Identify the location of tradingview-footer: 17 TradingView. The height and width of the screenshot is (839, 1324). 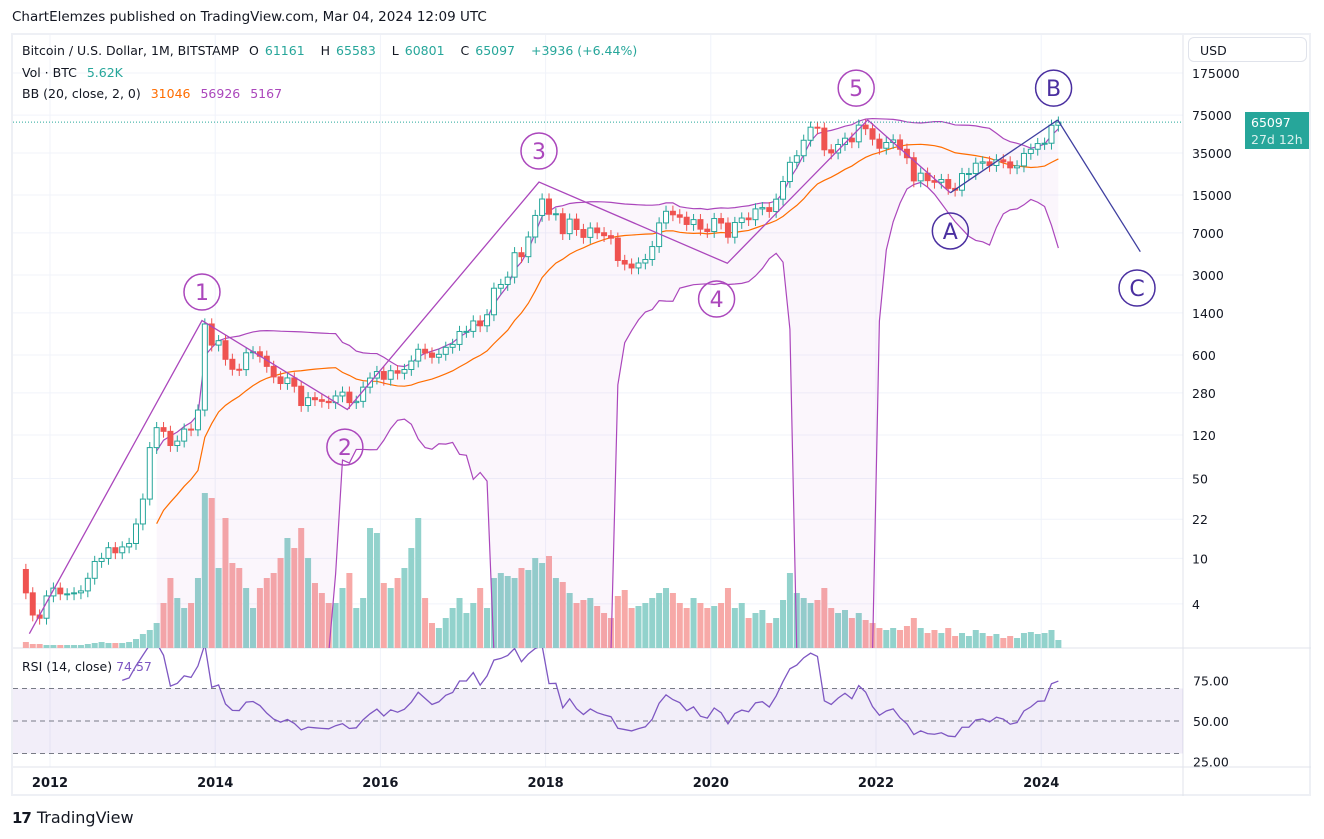
(73, 817).